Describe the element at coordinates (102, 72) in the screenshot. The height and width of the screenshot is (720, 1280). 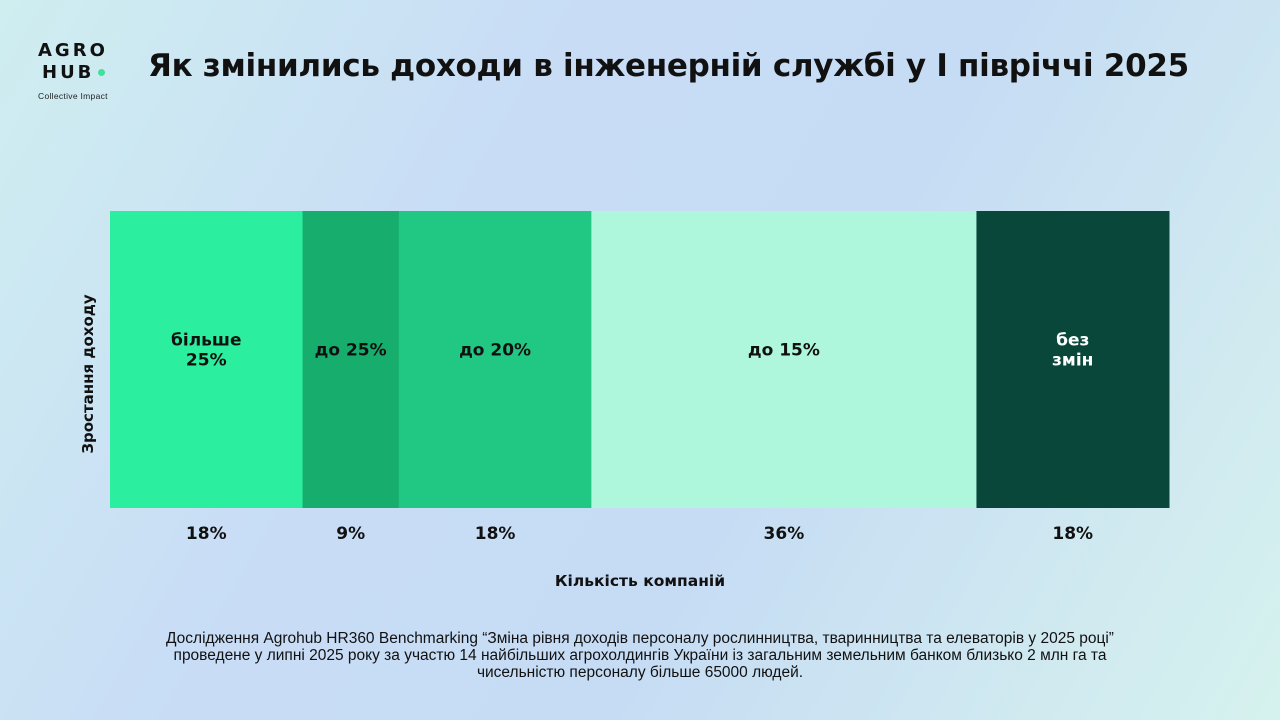
I see `logo-dot-icon` at that location.